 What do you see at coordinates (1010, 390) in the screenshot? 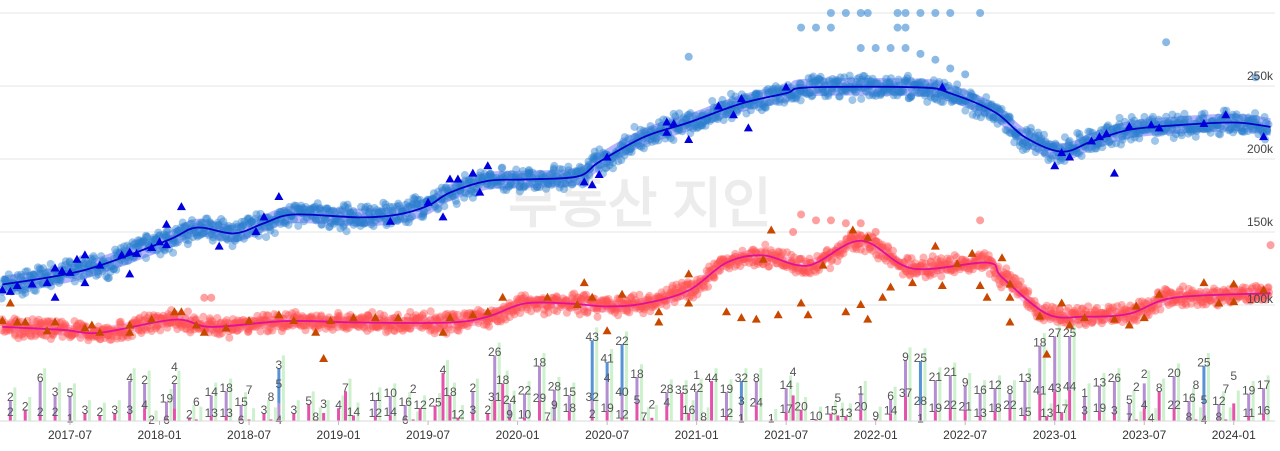
I see `volume-label: 8` at bounding box center [1010, 390].